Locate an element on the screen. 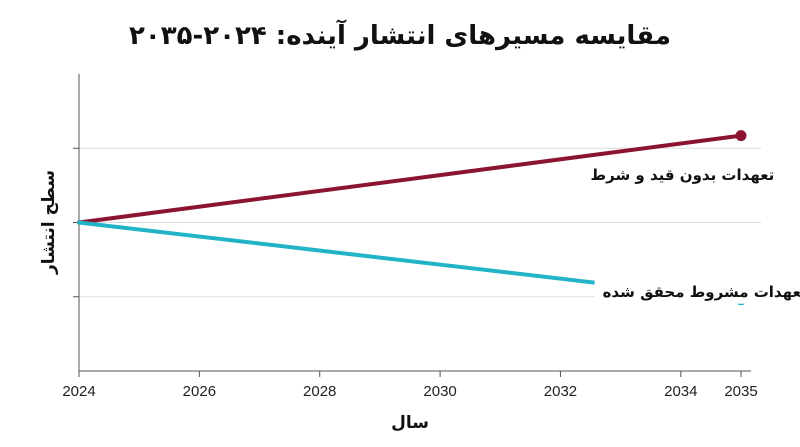 The width and height of the screenshot is (800, 447). series-label-0: تعهدات بدون قید و شرط is located at coordinates (683, 175).